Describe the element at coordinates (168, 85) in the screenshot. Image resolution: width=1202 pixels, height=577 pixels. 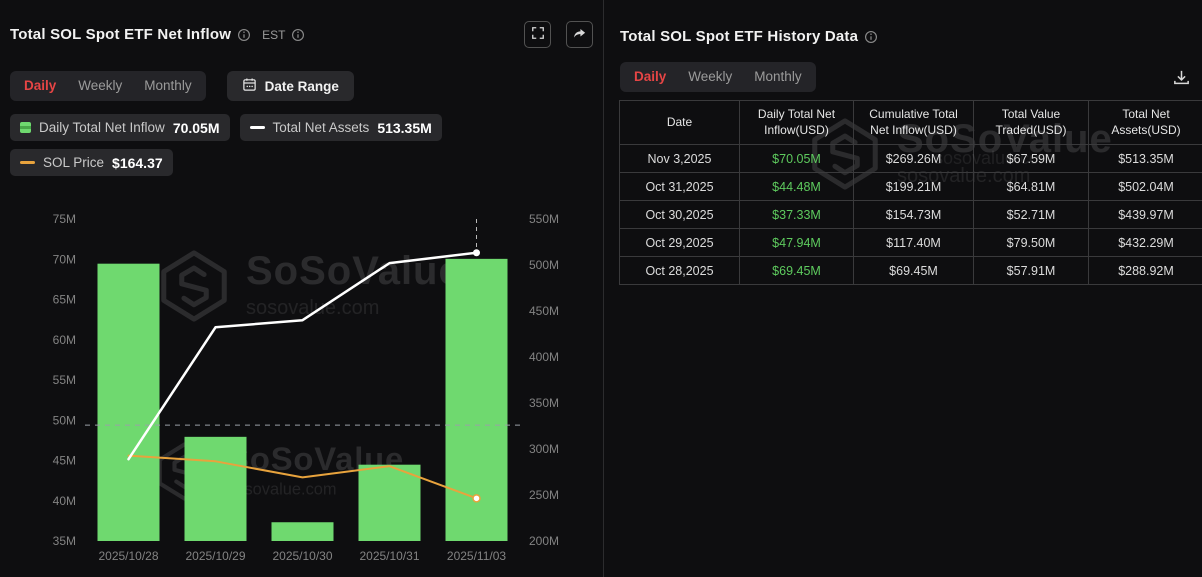
I see `interval-tab-monthly: Monthly` at that location.